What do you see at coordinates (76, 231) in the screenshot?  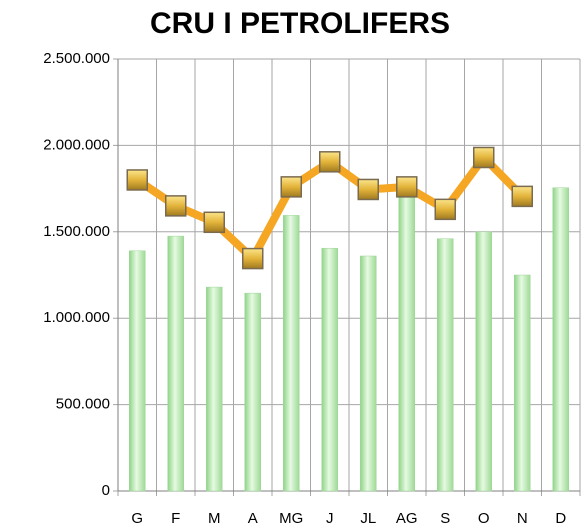 I see `y-tick-label: 1.500.000` at bounding box center [76, 231].